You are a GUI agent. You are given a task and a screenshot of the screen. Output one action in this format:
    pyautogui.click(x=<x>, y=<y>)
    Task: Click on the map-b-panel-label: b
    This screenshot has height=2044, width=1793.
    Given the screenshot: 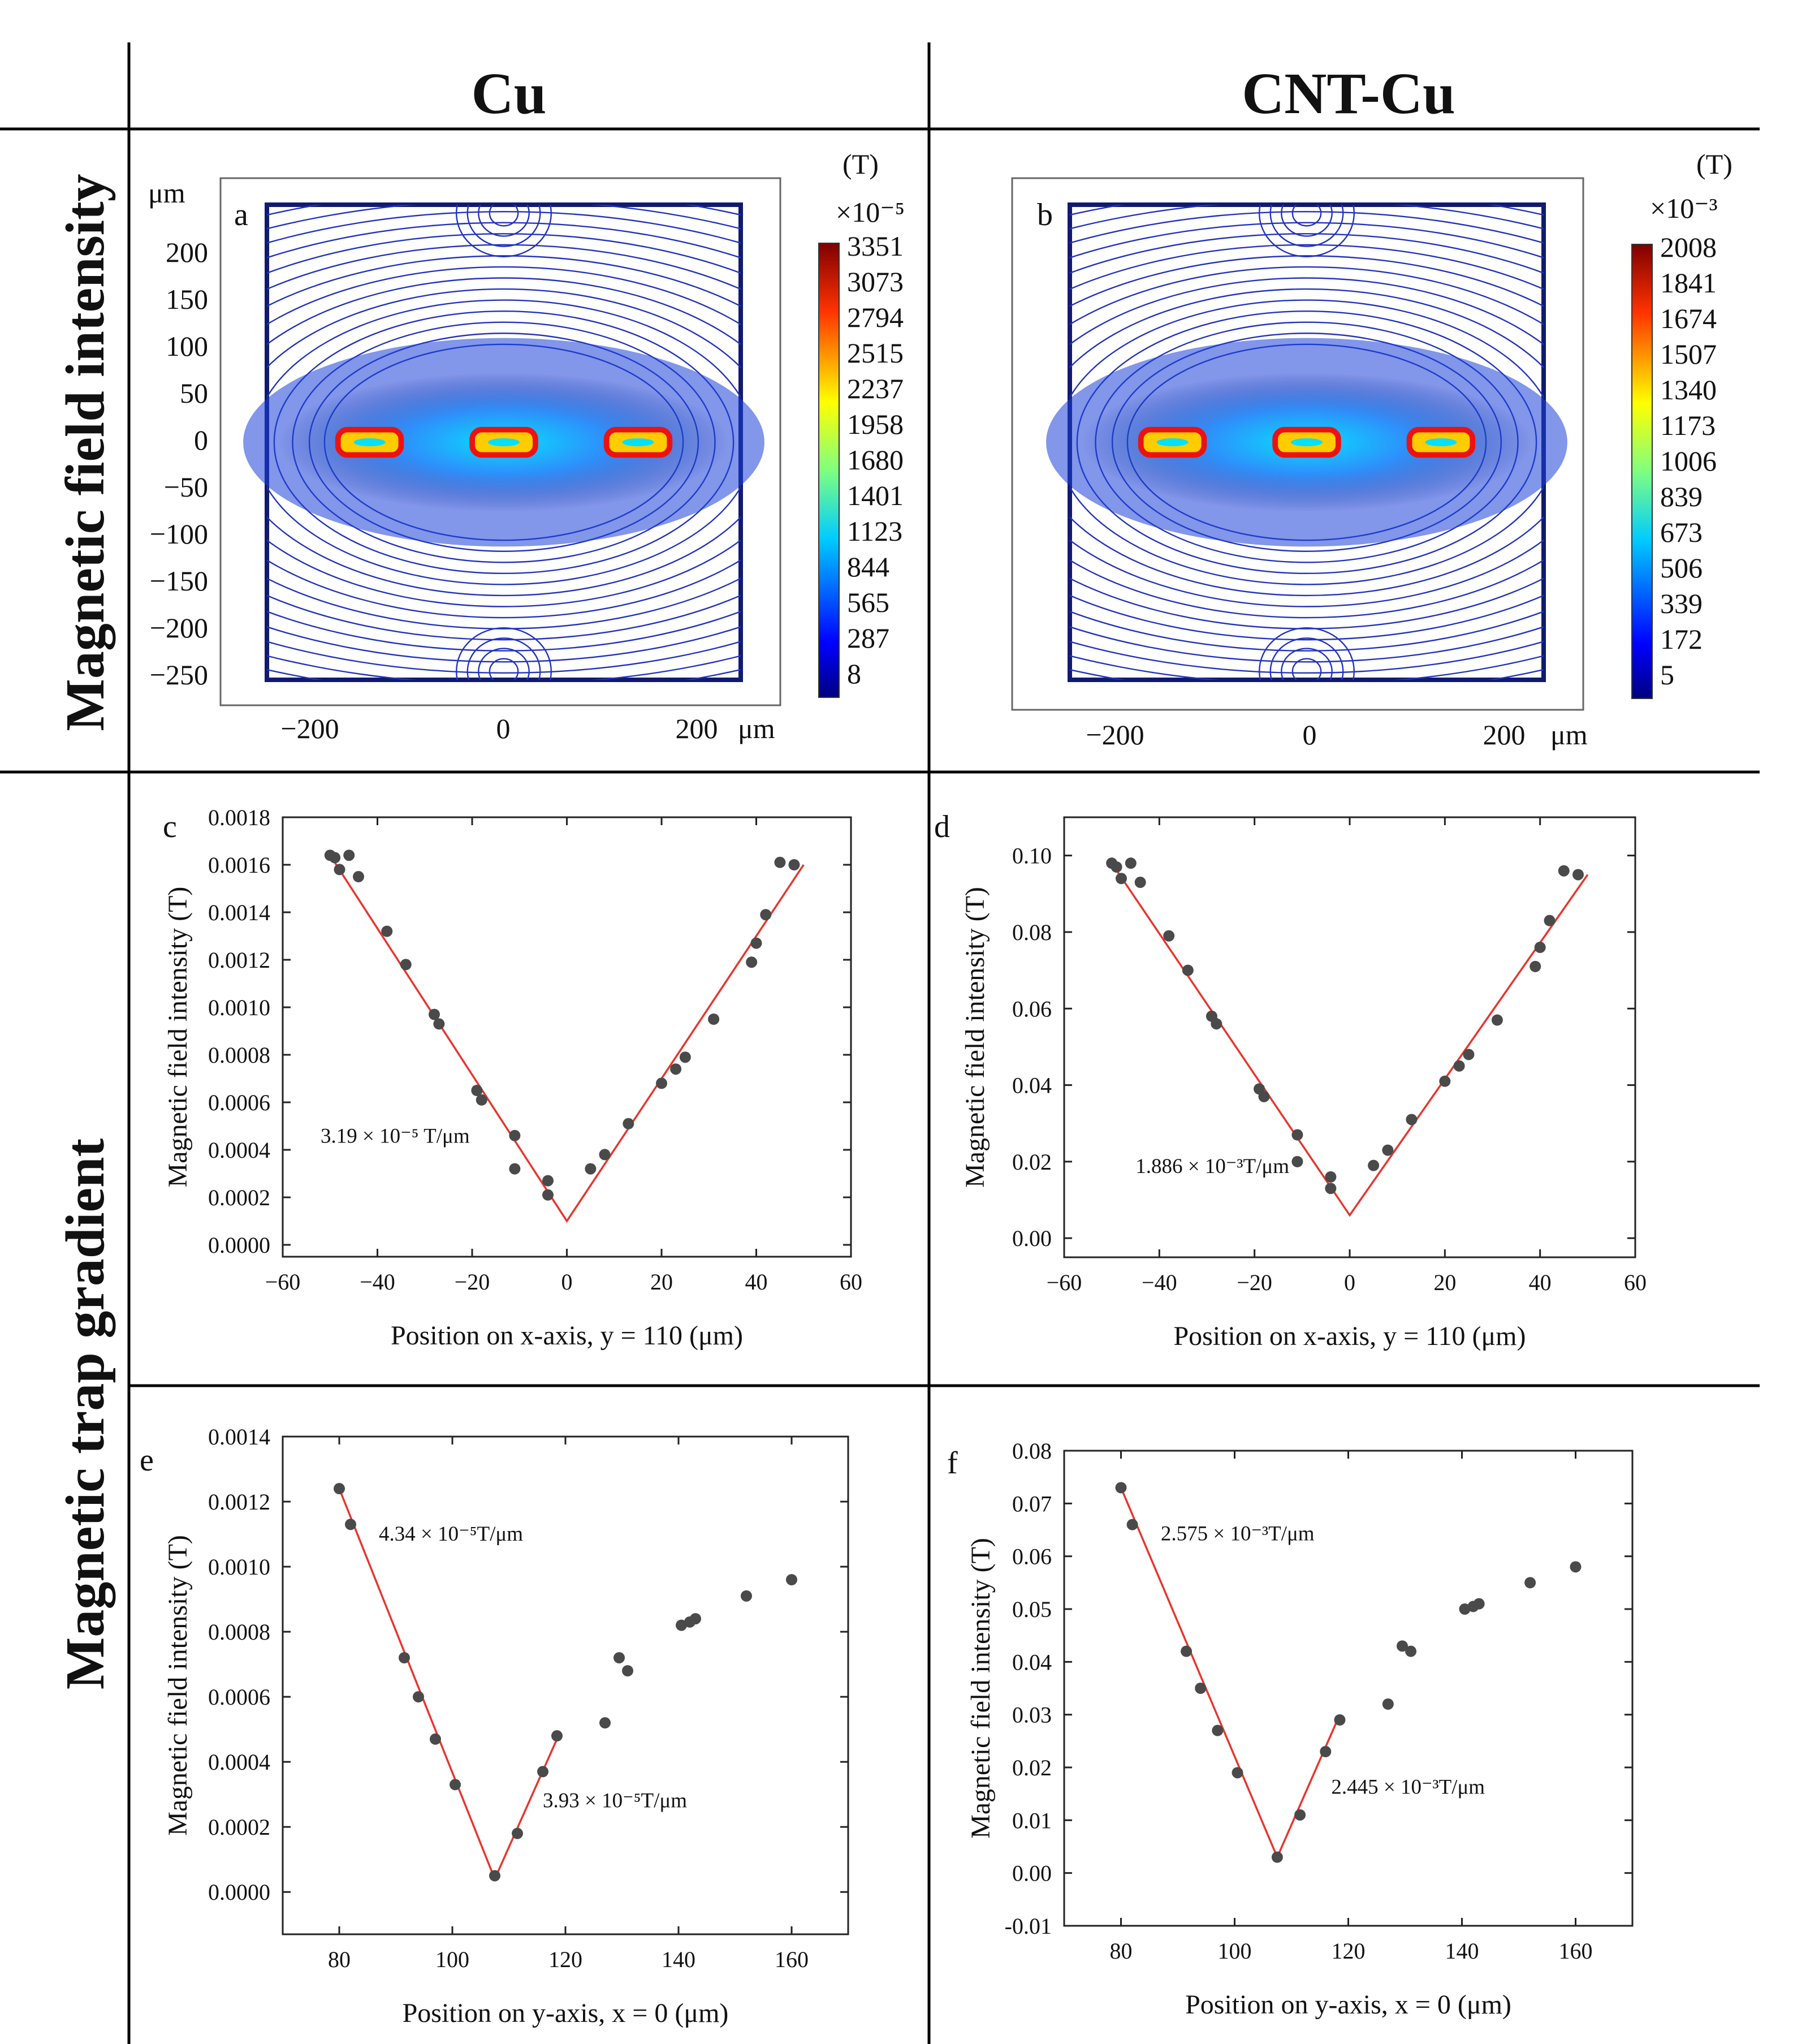 What is the action you would take?
    pyautogui.click(x=1045, y=214)
    